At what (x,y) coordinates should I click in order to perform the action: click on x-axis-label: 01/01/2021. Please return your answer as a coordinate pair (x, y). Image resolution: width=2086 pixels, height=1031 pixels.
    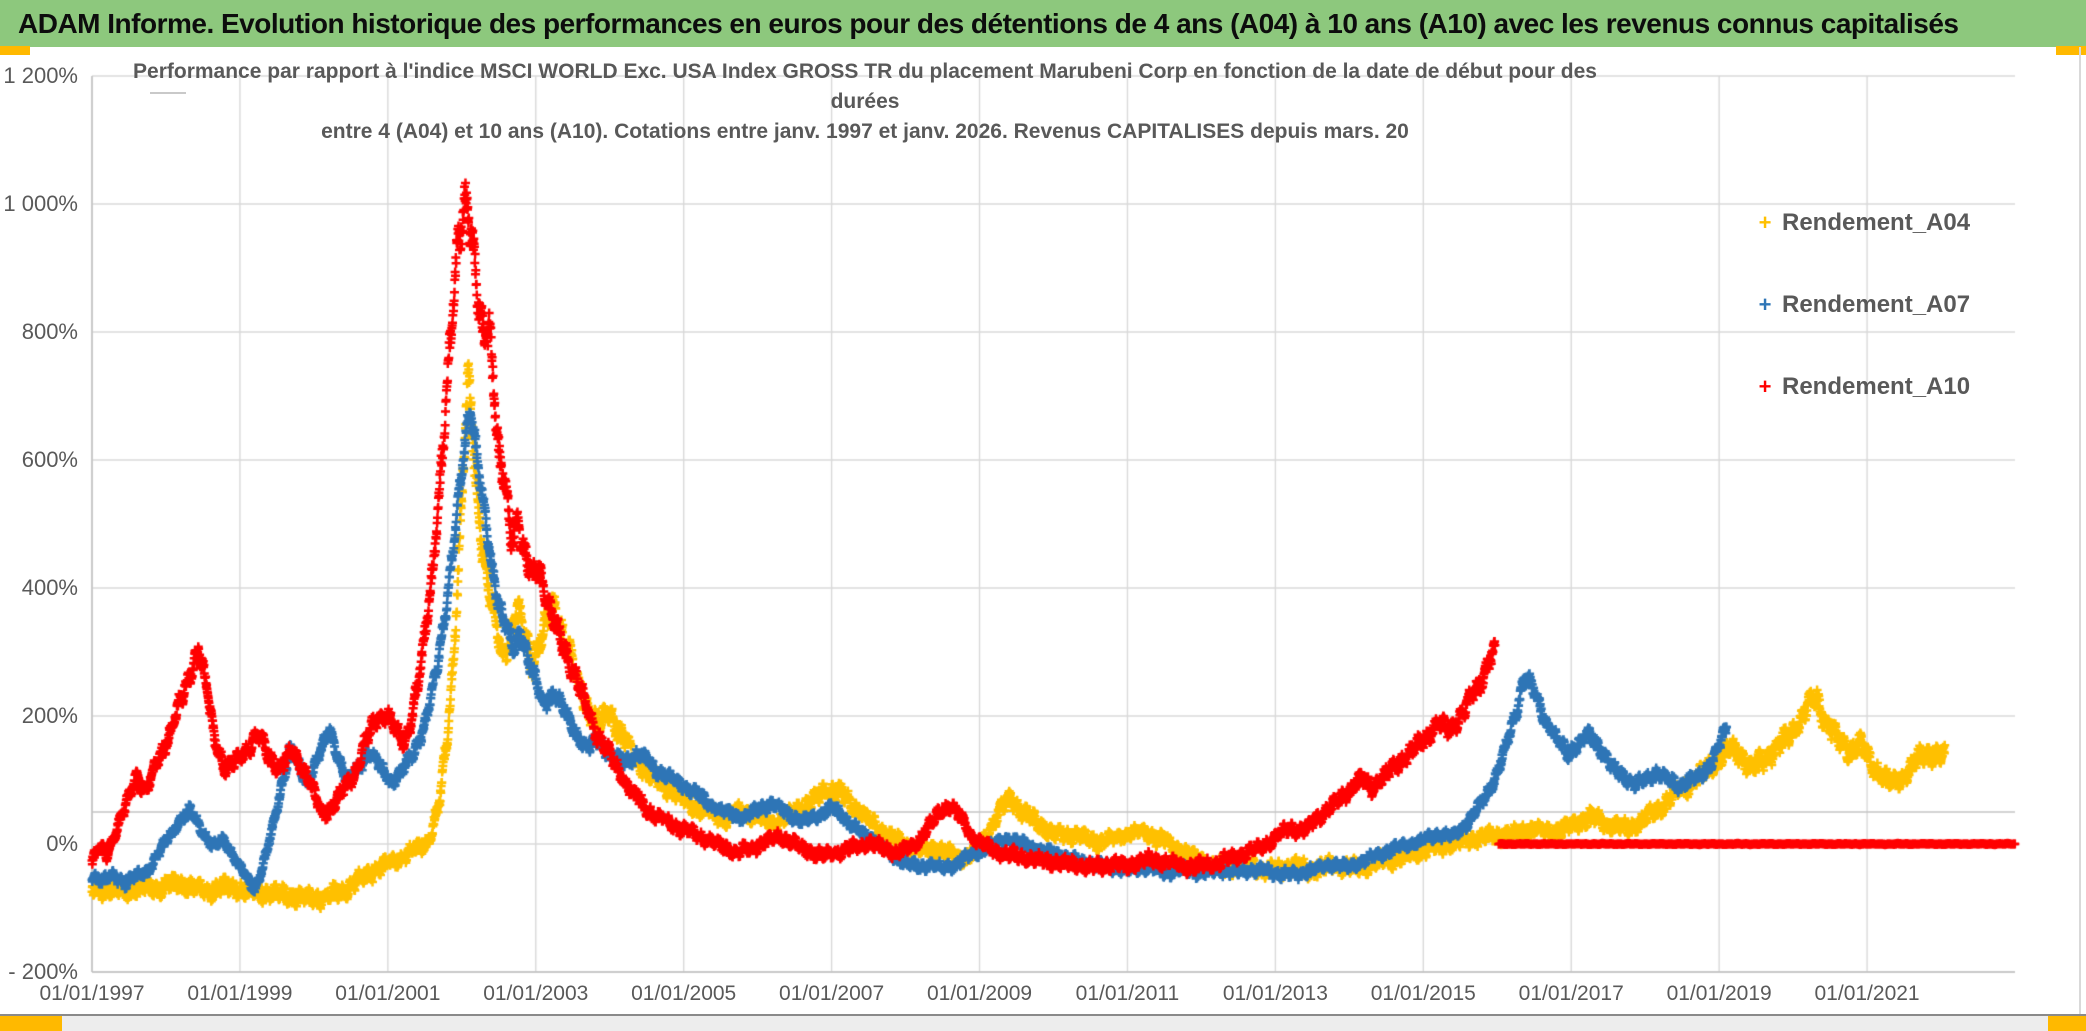
    Looking at the image, I should click on (1867, 993).